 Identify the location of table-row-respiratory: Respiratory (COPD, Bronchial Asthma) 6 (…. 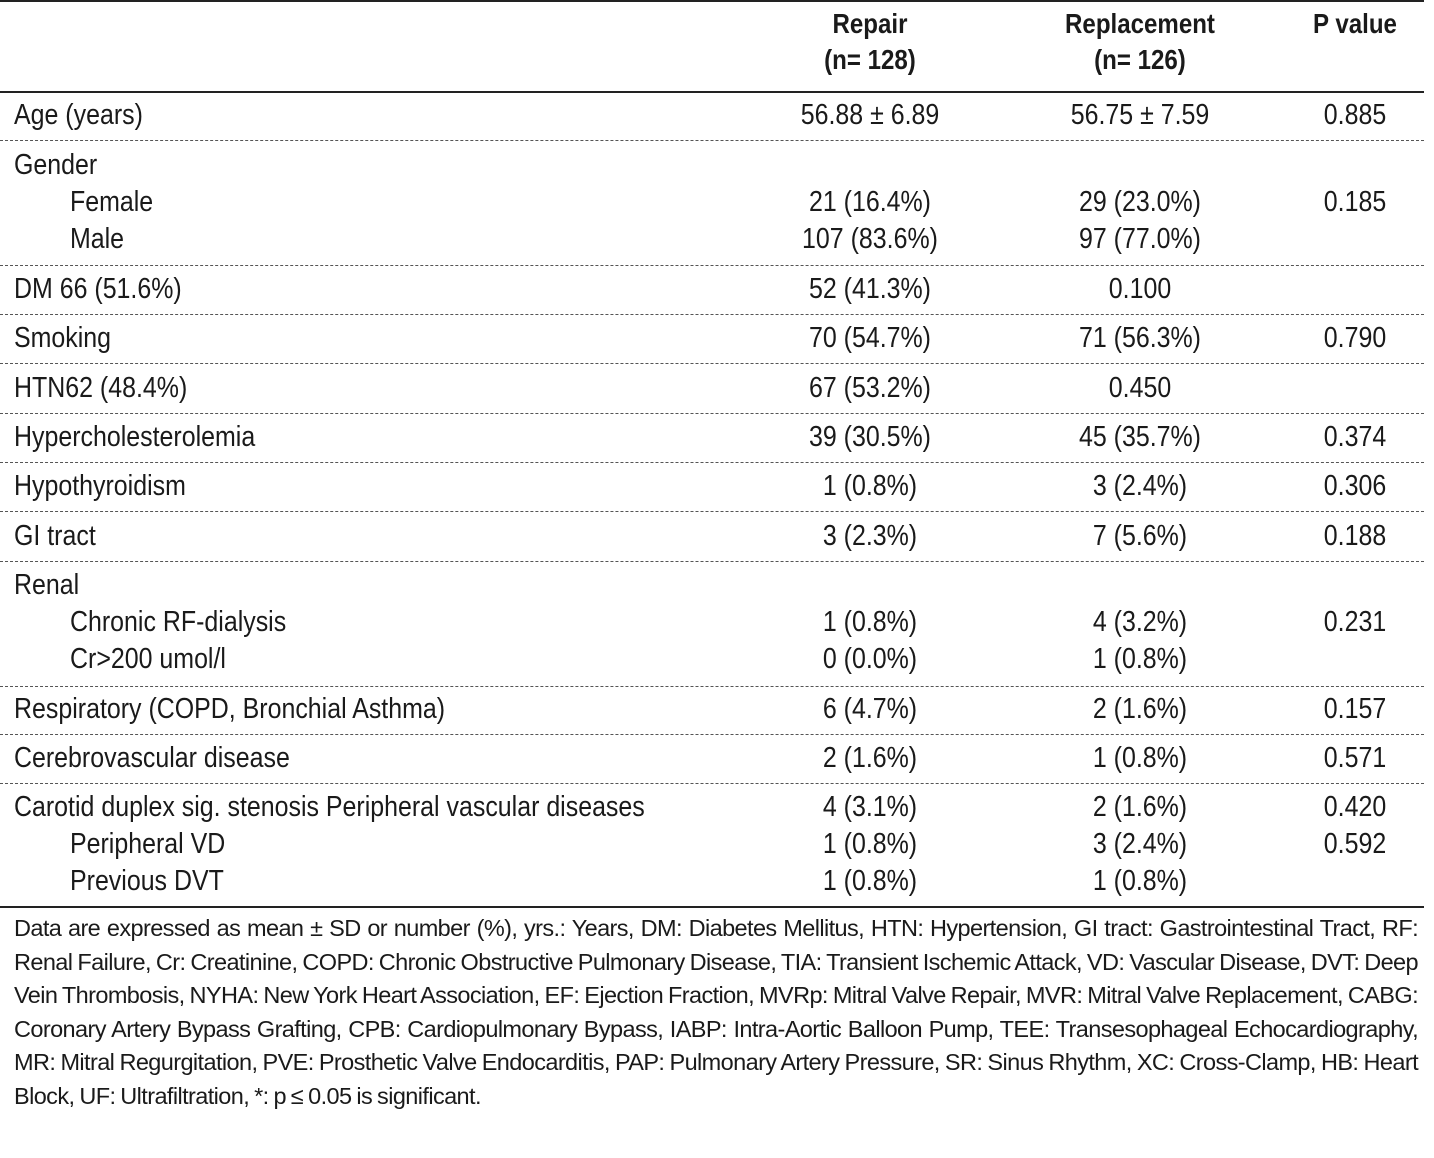
(712, 709).